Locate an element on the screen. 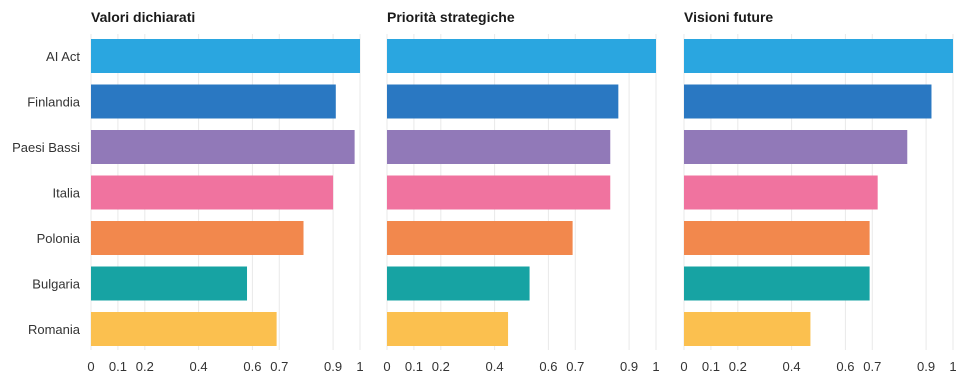 Image resolution: width=959 pixels, height=373 pixels. category-label: Finlandia is located at coordinates (54, 102).